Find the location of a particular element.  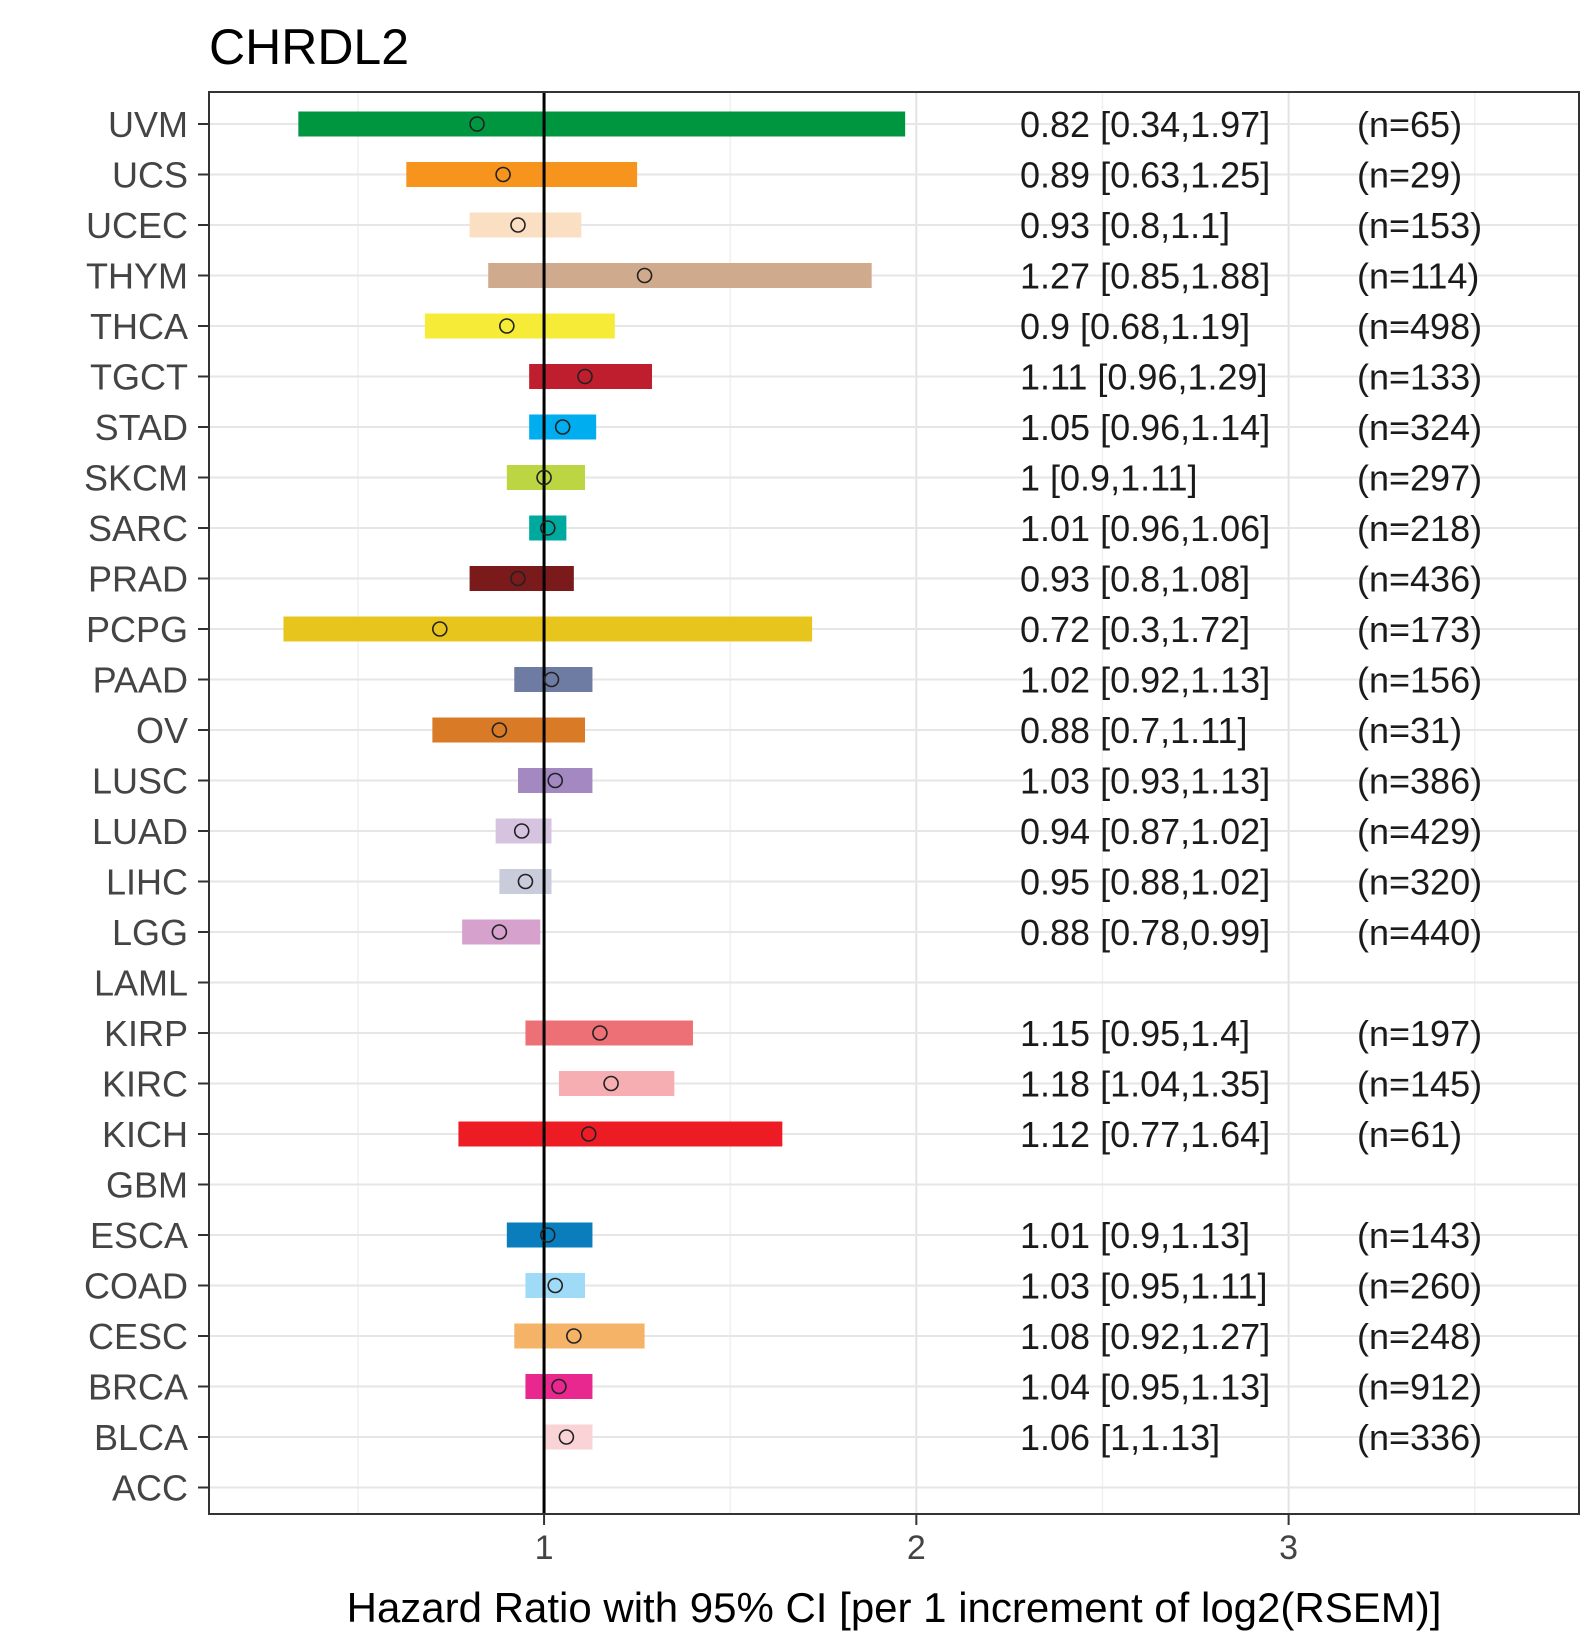

y-tick-label: BRCA is located at coordinates (138, 1387).